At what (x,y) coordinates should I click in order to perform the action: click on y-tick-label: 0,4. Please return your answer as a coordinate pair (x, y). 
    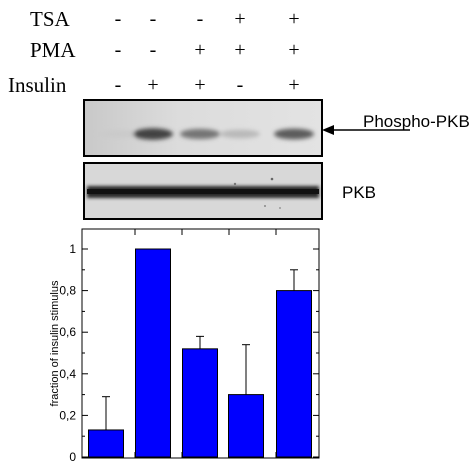
    Looking at the image, I should click on (67, 374).